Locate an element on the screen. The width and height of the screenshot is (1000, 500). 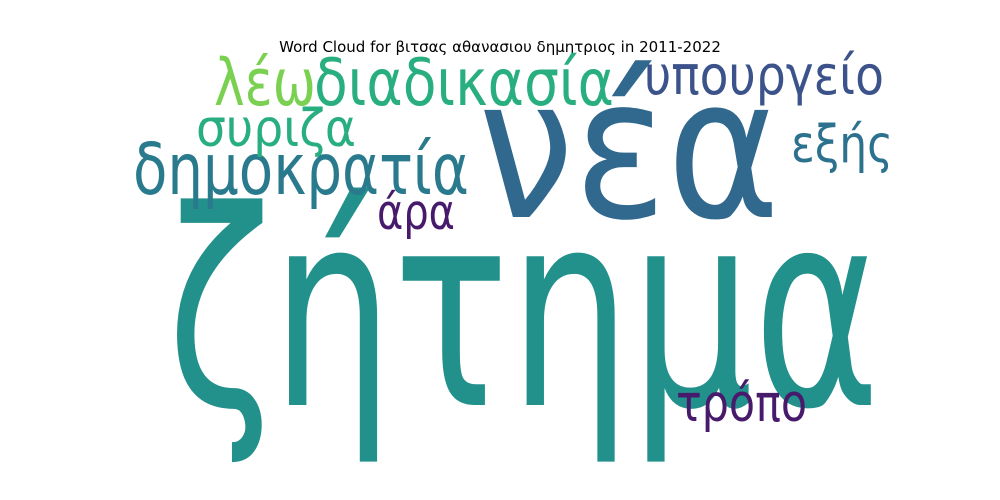
cloud-word: νέα is located at coordinates (629, 150).